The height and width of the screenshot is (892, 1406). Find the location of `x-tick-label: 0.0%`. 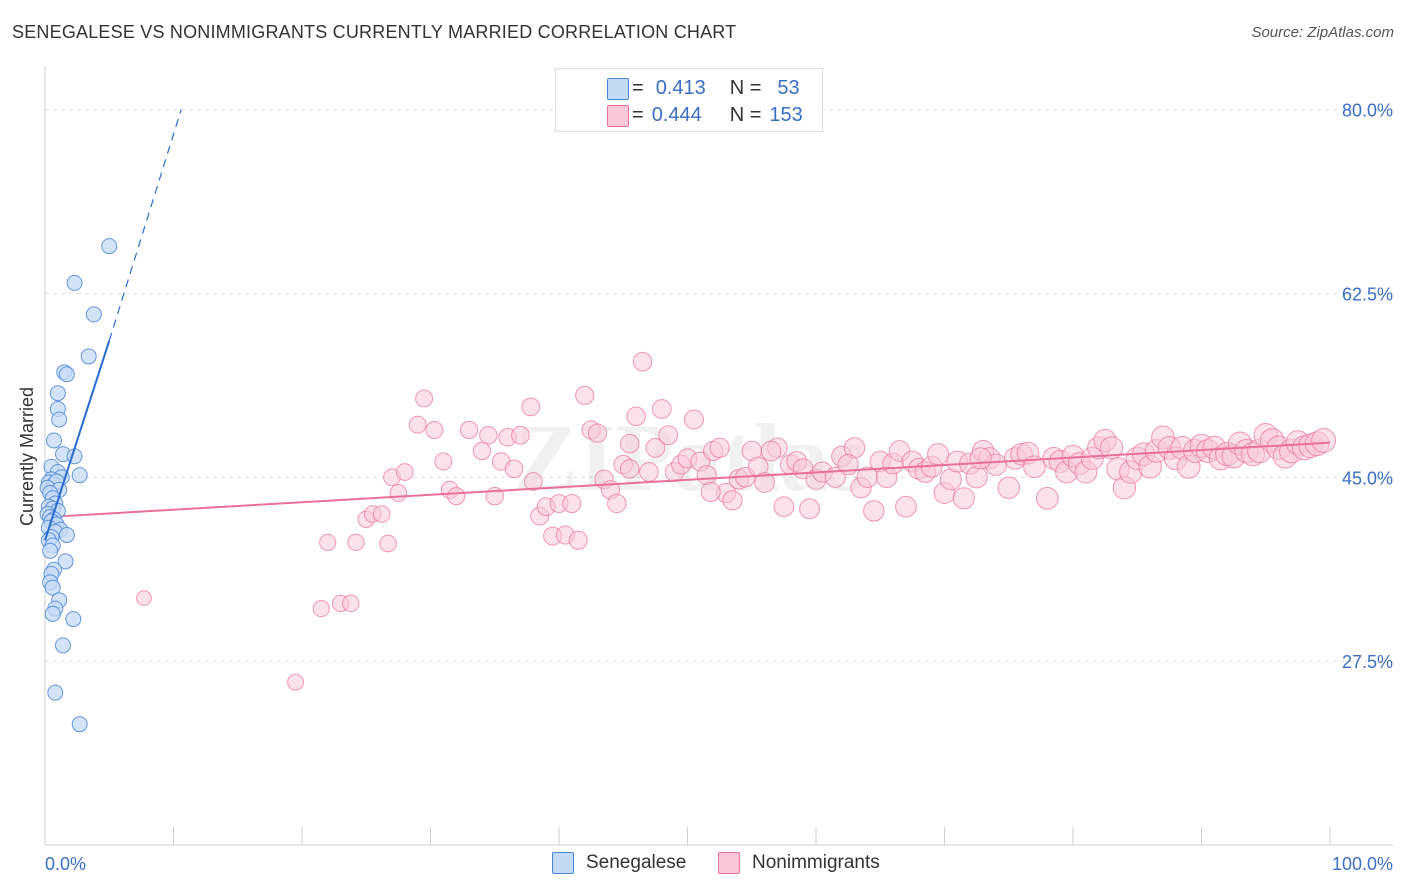

x-tick-label: 0.0% is located at coordinates (65, 864).